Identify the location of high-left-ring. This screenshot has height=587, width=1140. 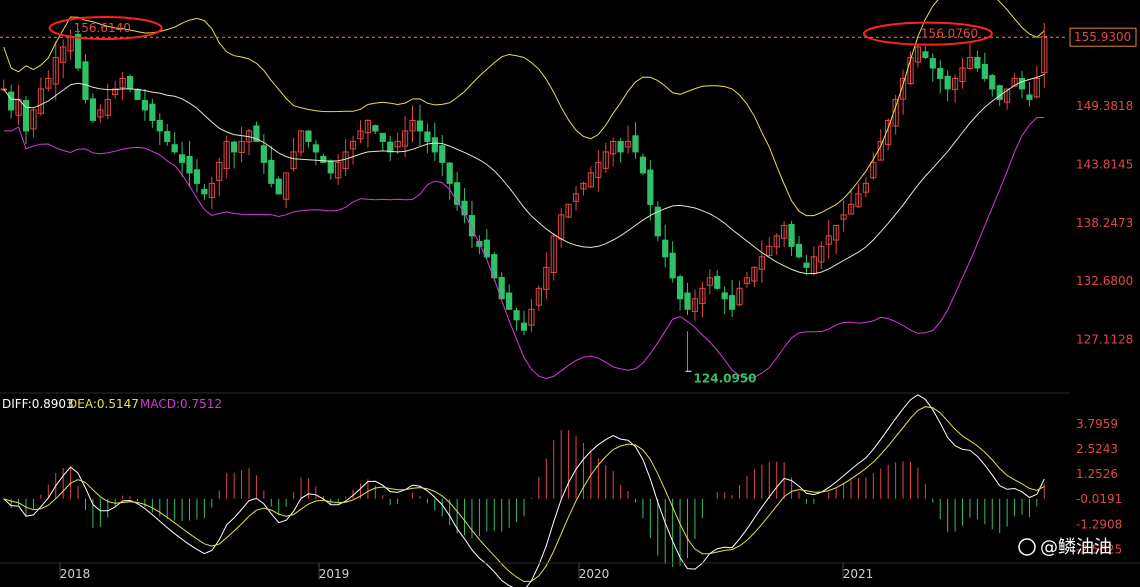
(105, 28).